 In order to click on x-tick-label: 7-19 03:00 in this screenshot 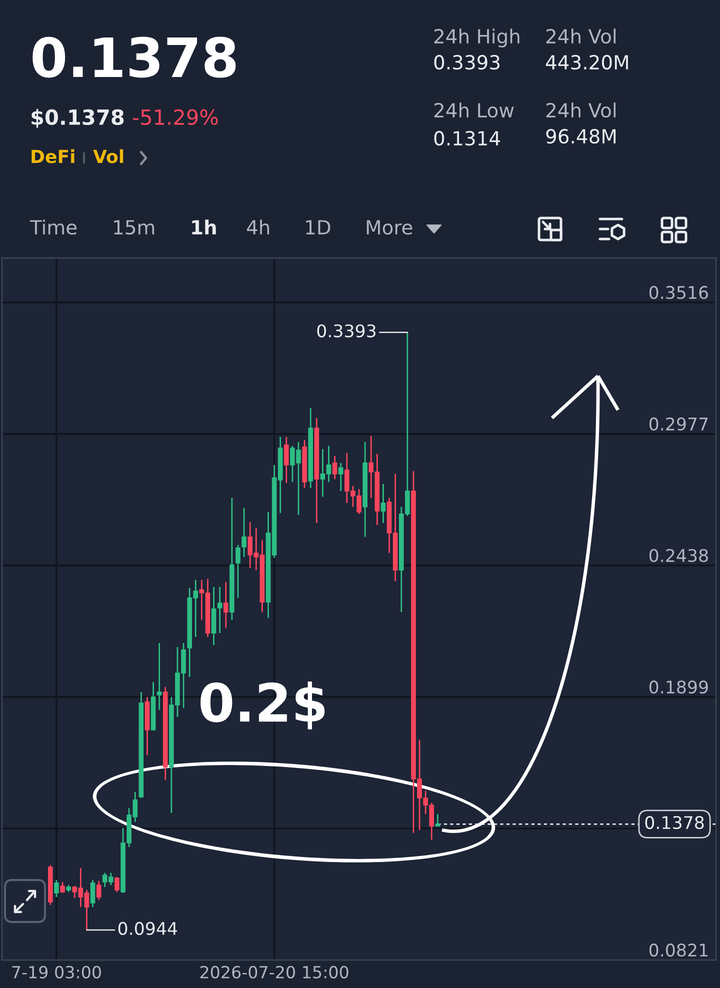, I will do `click(56, 972)`.